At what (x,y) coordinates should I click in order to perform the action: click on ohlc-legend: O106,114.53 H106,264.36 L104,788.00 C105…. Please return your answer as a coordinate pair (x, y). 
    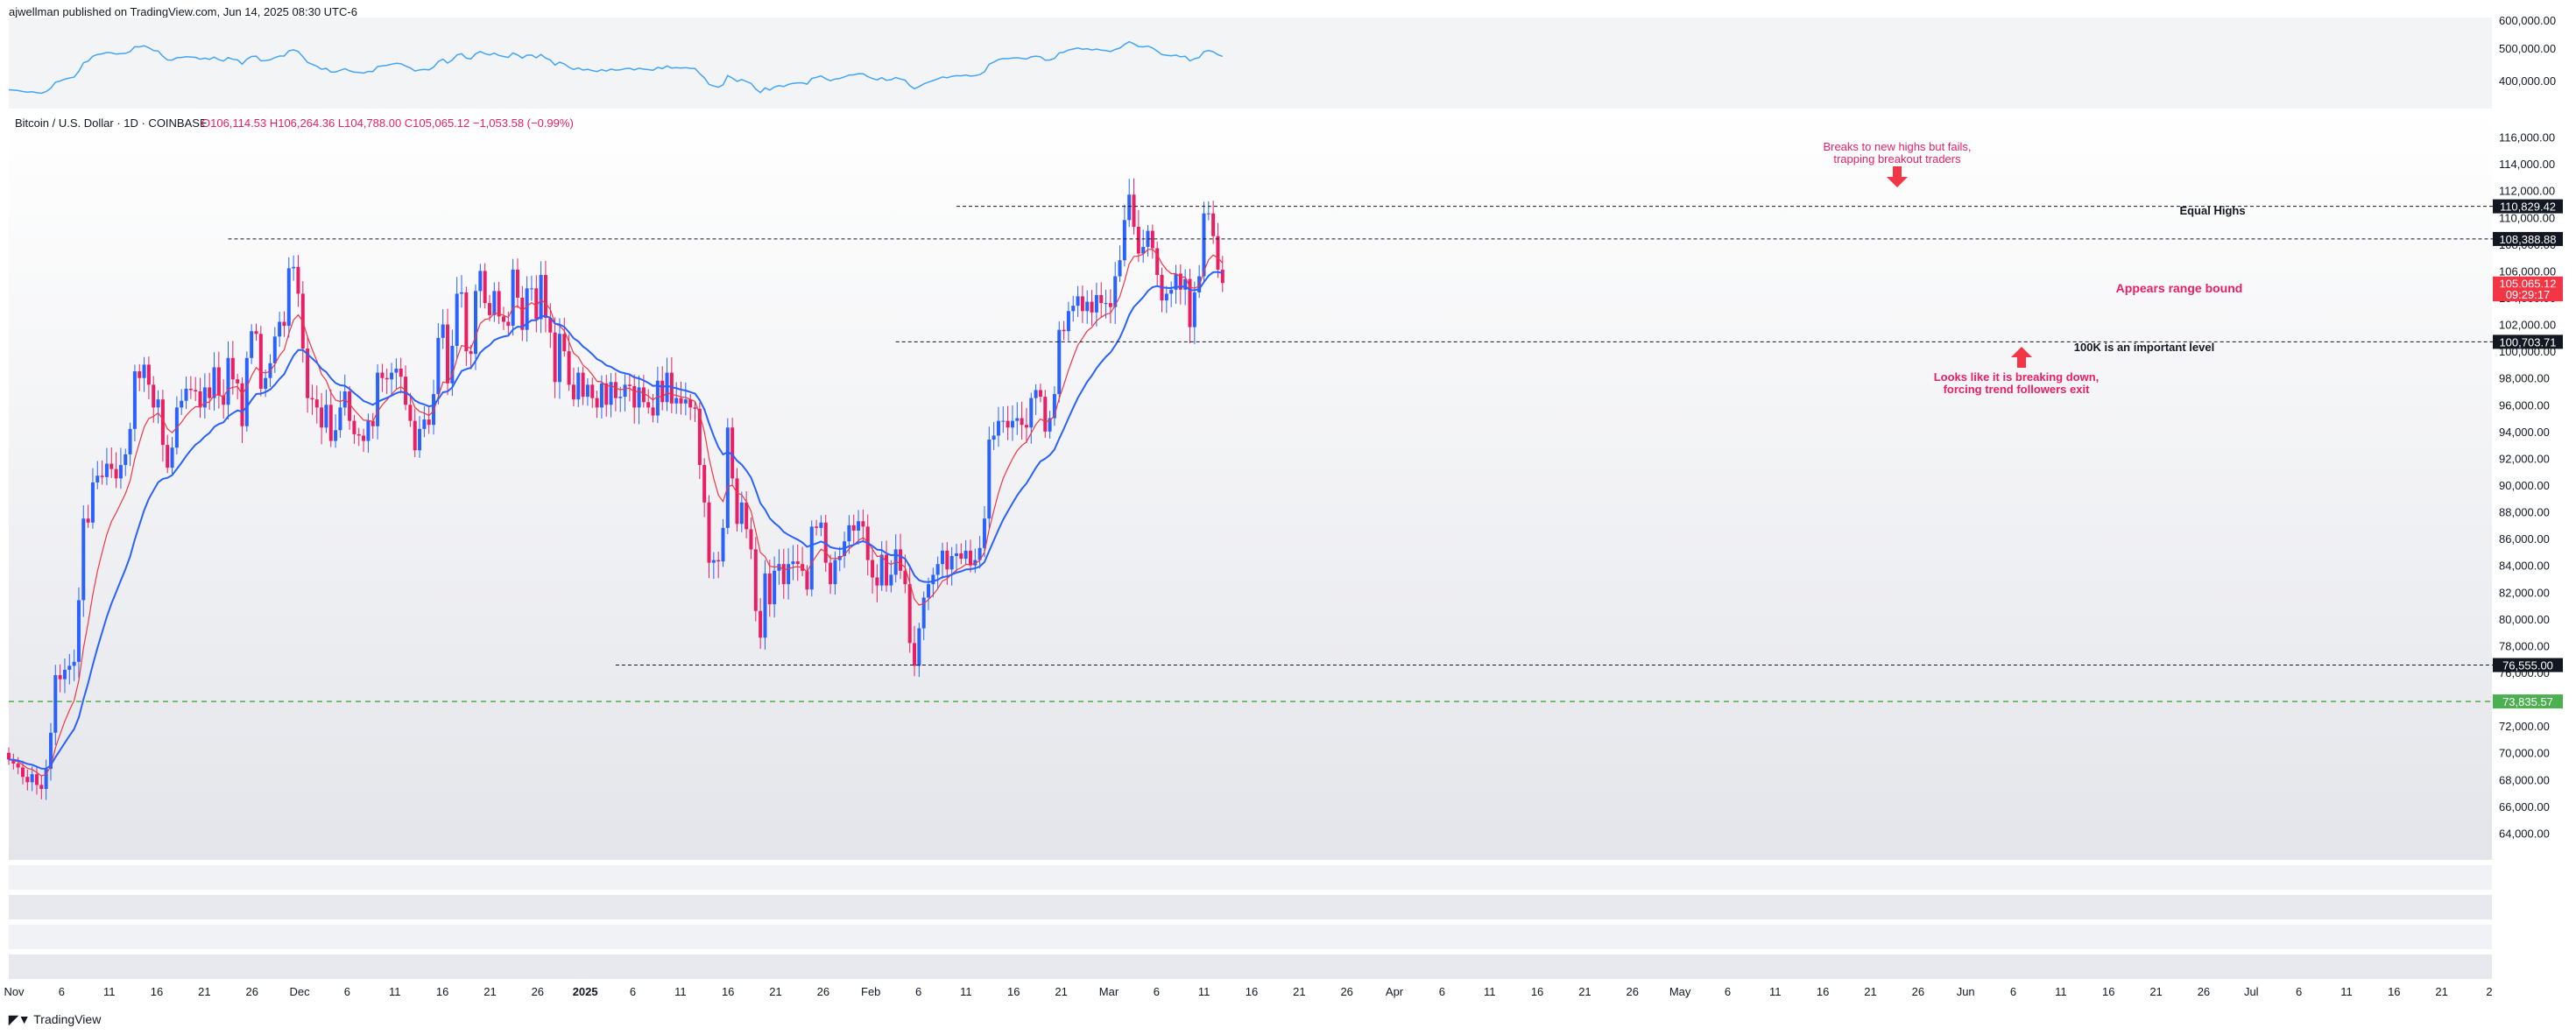
    Looking at the image, I should click on (387, 123).